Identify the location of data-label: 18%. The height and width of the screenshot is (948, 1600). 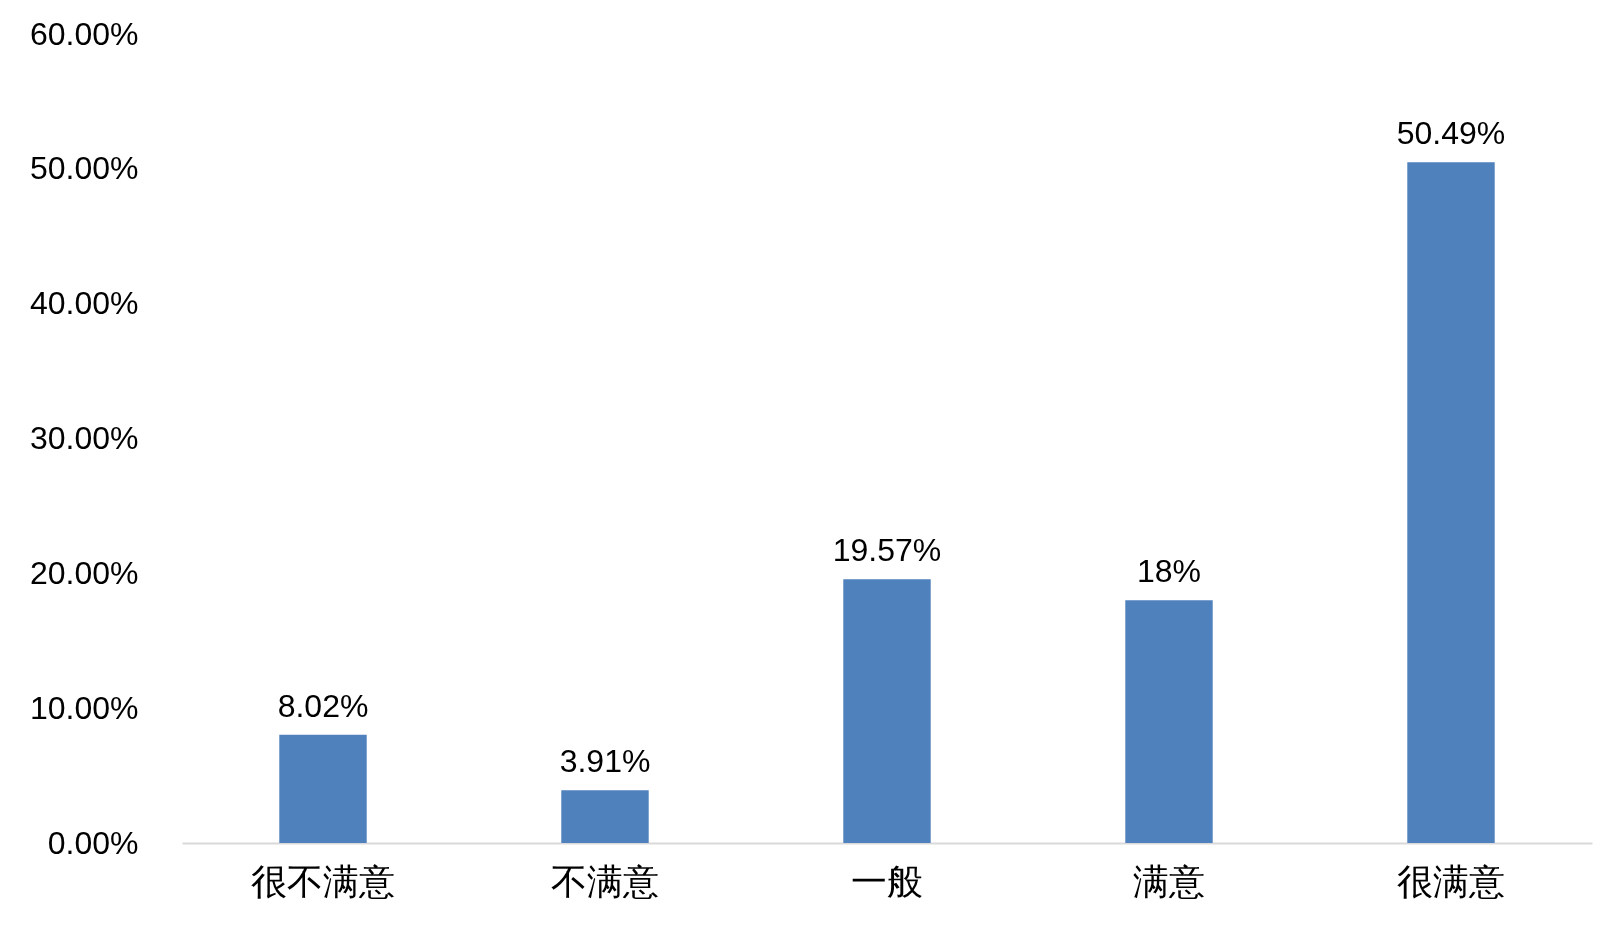
(1169, 571).